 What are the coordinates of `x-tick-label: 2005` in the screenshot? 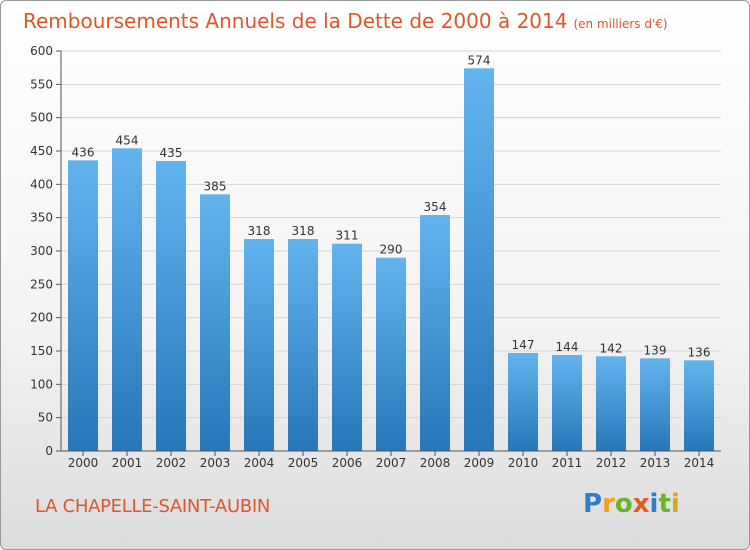 It's located at (303, 463).